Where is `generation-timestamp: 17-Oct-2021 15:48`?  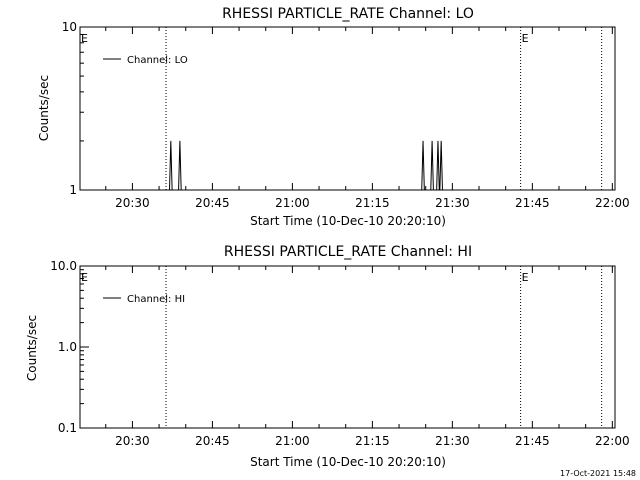 generation-timestamp: 17-Oct-2021 15:48 is located at coordinates (598, 473).